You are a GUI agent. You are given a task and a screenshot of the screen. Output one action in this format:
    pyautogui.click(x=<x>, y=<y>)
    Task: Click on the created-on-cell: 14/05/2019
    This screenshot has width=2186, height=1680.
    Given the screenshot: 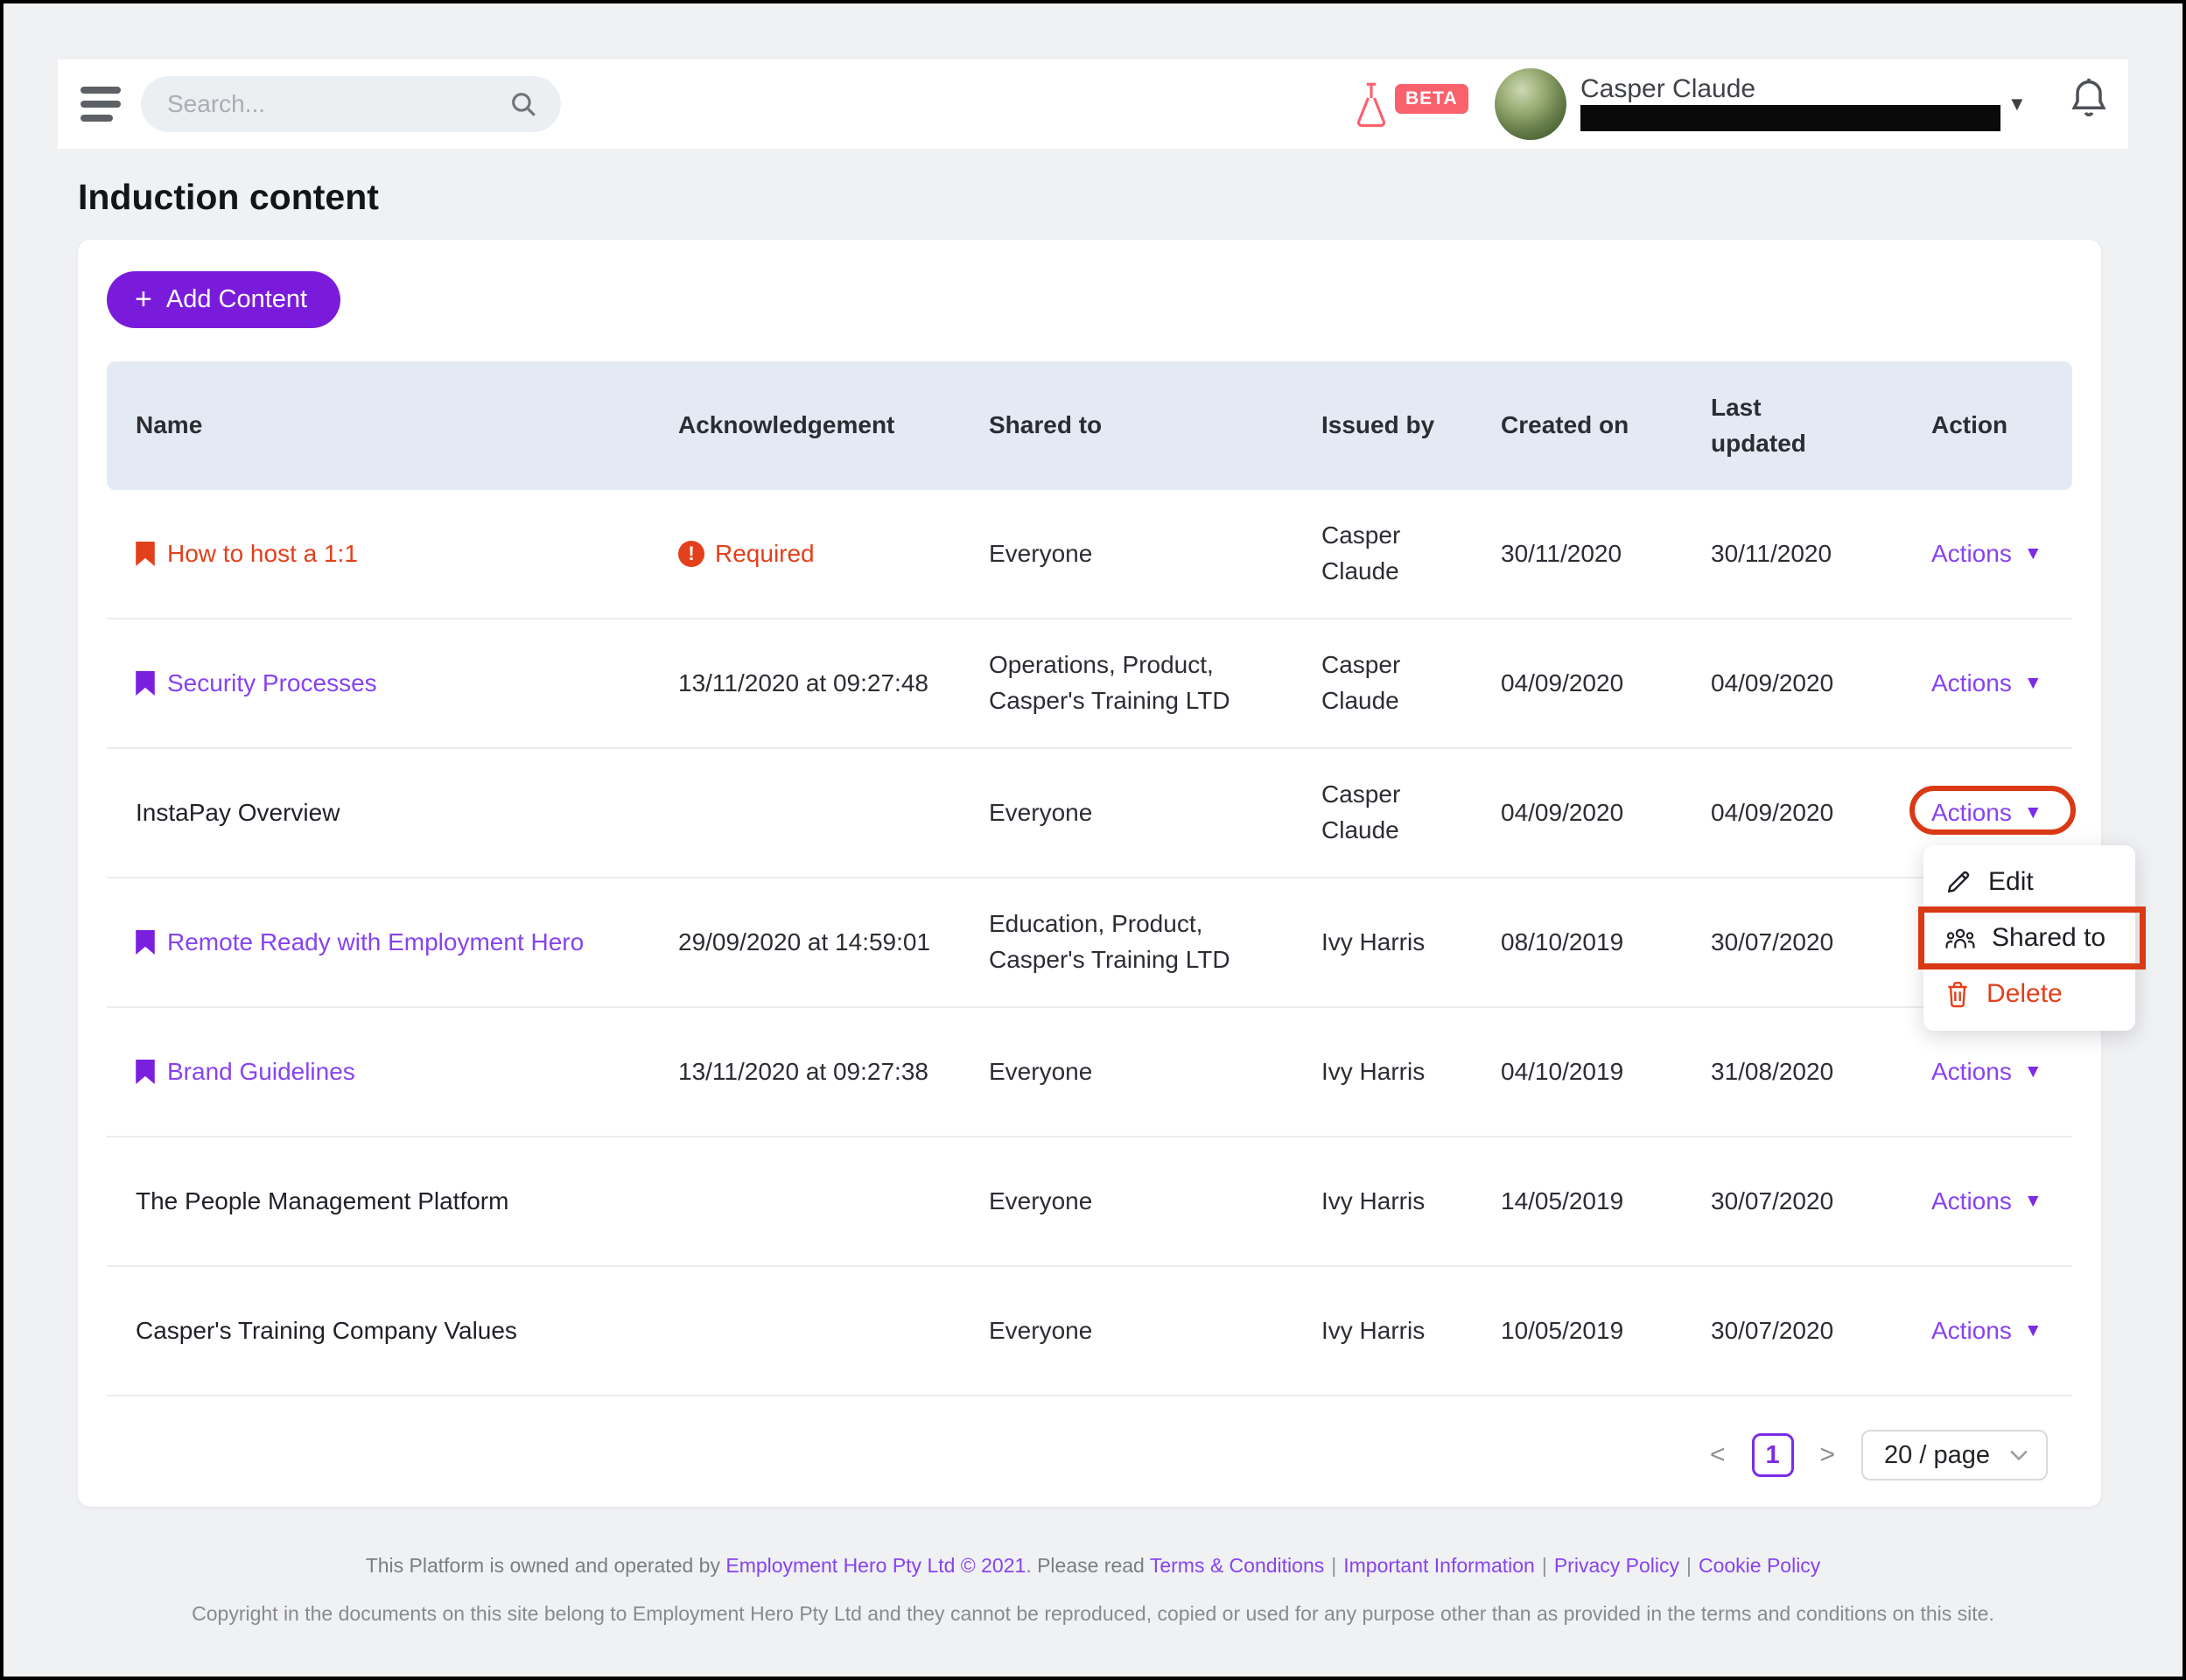 What is the action you would take?
    pyautogui.click(x=1563, y=1200)
    